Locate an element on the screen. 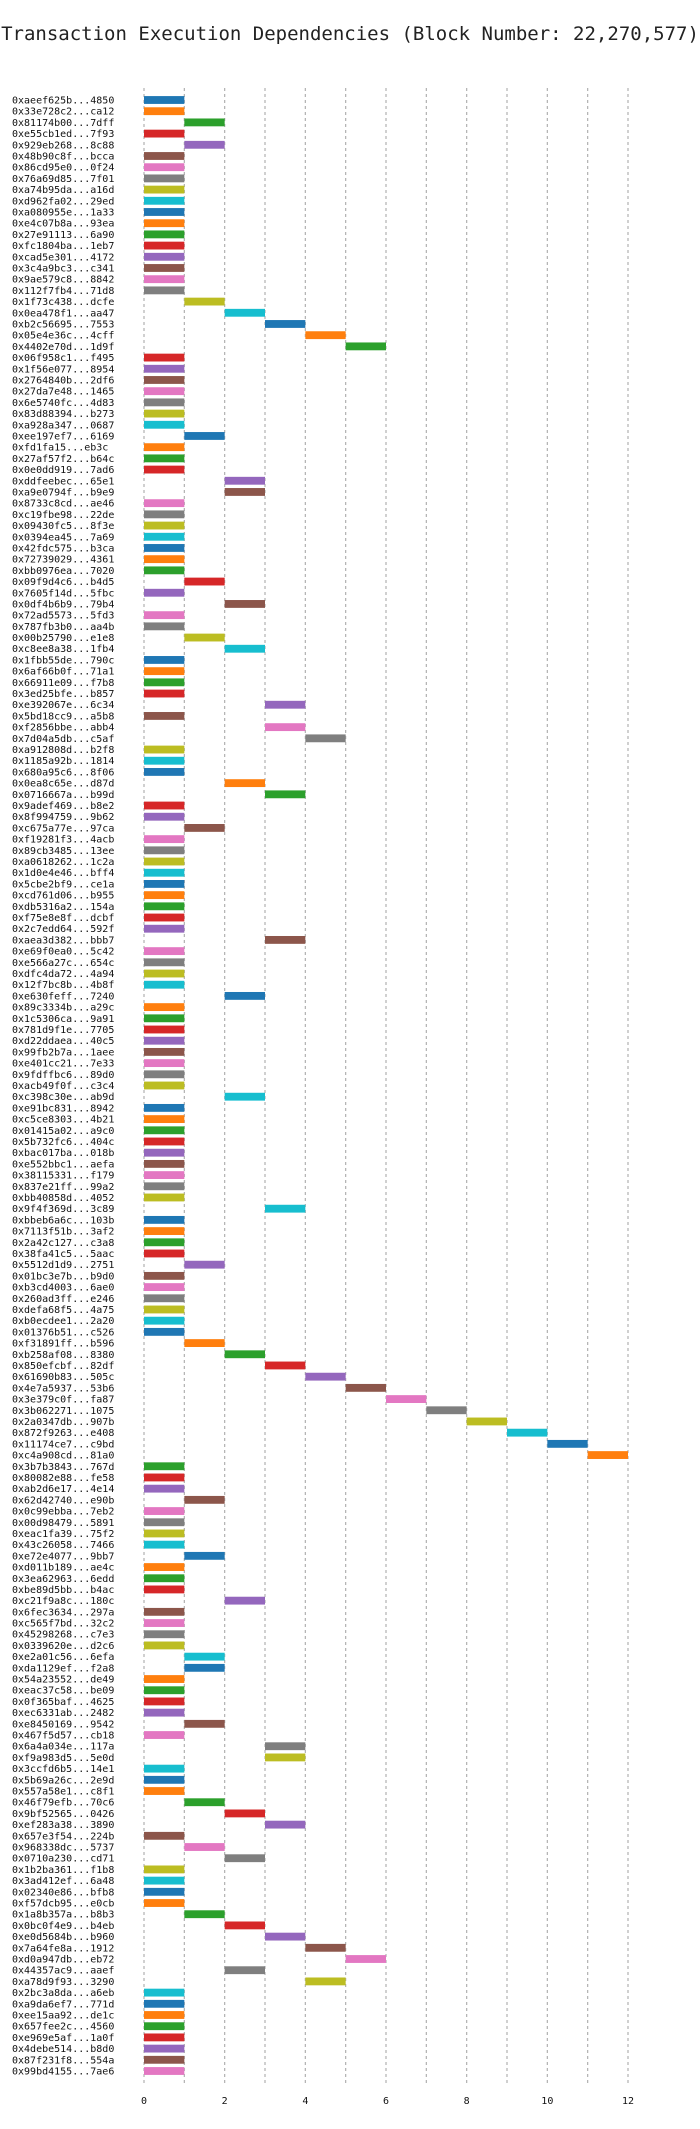 This screenshot has height=2129, width=700. x-tick-labels: 0 2 4 6 8 10 12 is located at coordinates (387, 2101).